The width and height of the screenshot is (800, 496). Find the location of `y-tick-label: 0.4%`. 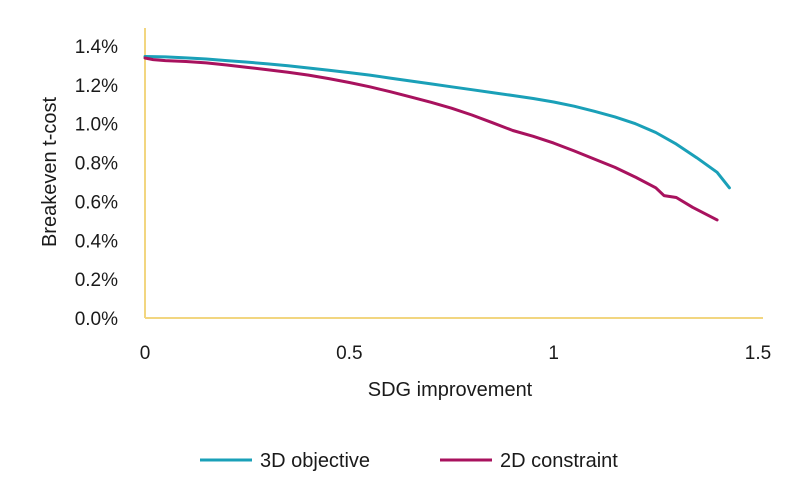

y-tick-label: 0.4% is located at coordinates (96, 241).